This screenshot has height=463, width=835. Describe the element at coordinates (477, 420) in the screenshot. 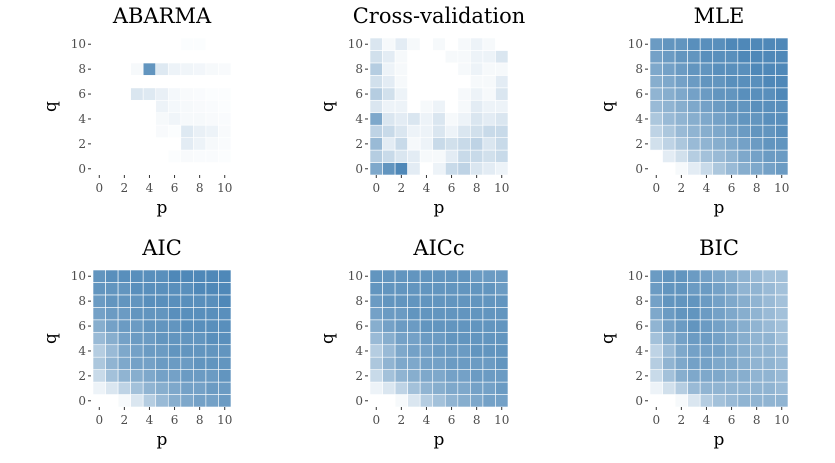

I see `x-tick-label: 8` at that location.